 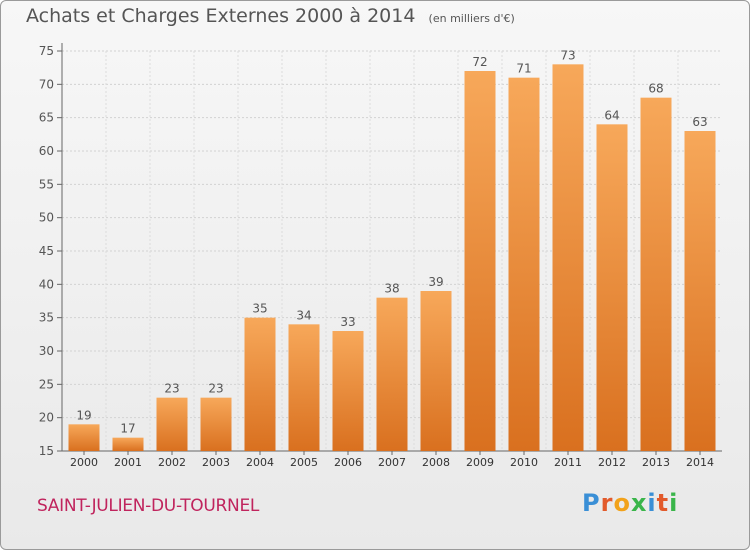 I want to click on data-label: 33, so click(x=347, y=322).